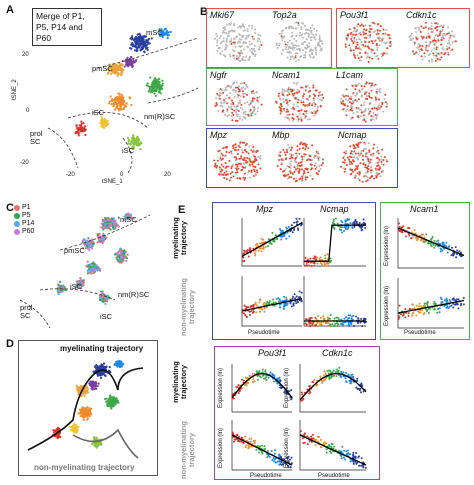 This screenshot has width=474, height=485. What do you see at coordinates (112, 182) in the screenshot?
I see `a-xaxis-label: tSNE_1` at bounding box center [112, 182].